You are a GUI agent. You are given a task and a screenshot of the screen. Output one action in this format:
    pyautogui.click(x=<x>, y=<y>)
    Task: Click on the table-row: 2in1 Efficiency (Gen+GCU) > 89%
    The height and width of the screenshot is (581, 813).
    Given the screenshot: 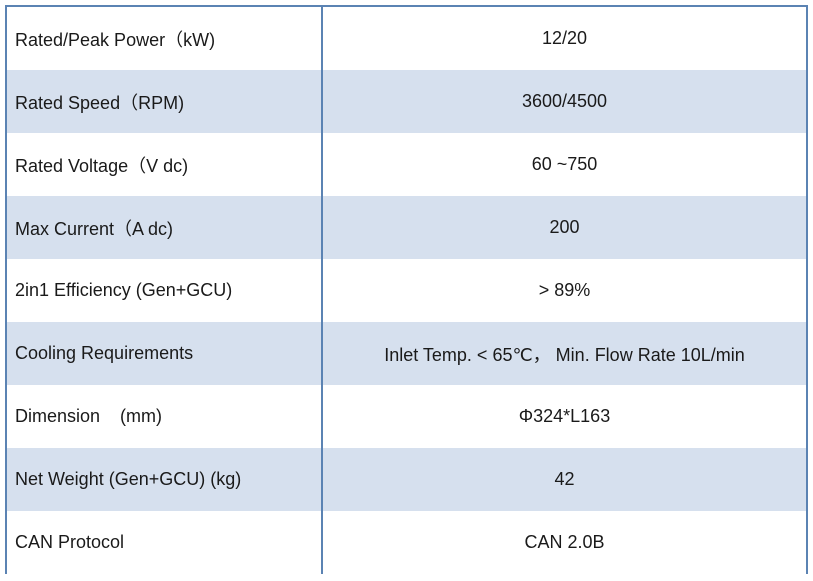 What is the action you would take?
    pyautogui.click(x=406, y=290)
    